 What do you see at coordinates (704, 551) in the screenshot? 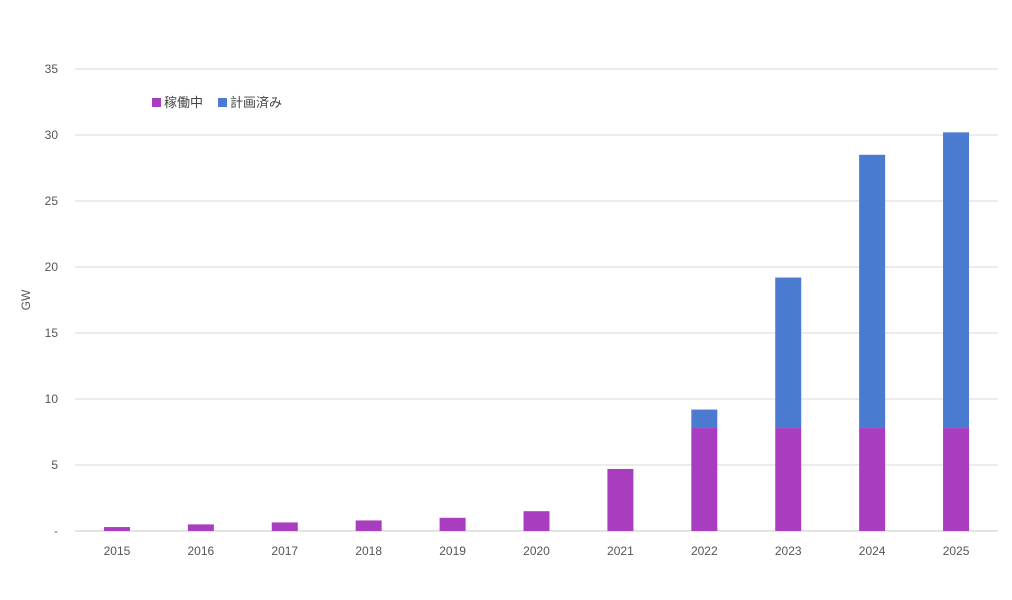
I see `x-tick-label: 2022` at bounding box center [704, 551].